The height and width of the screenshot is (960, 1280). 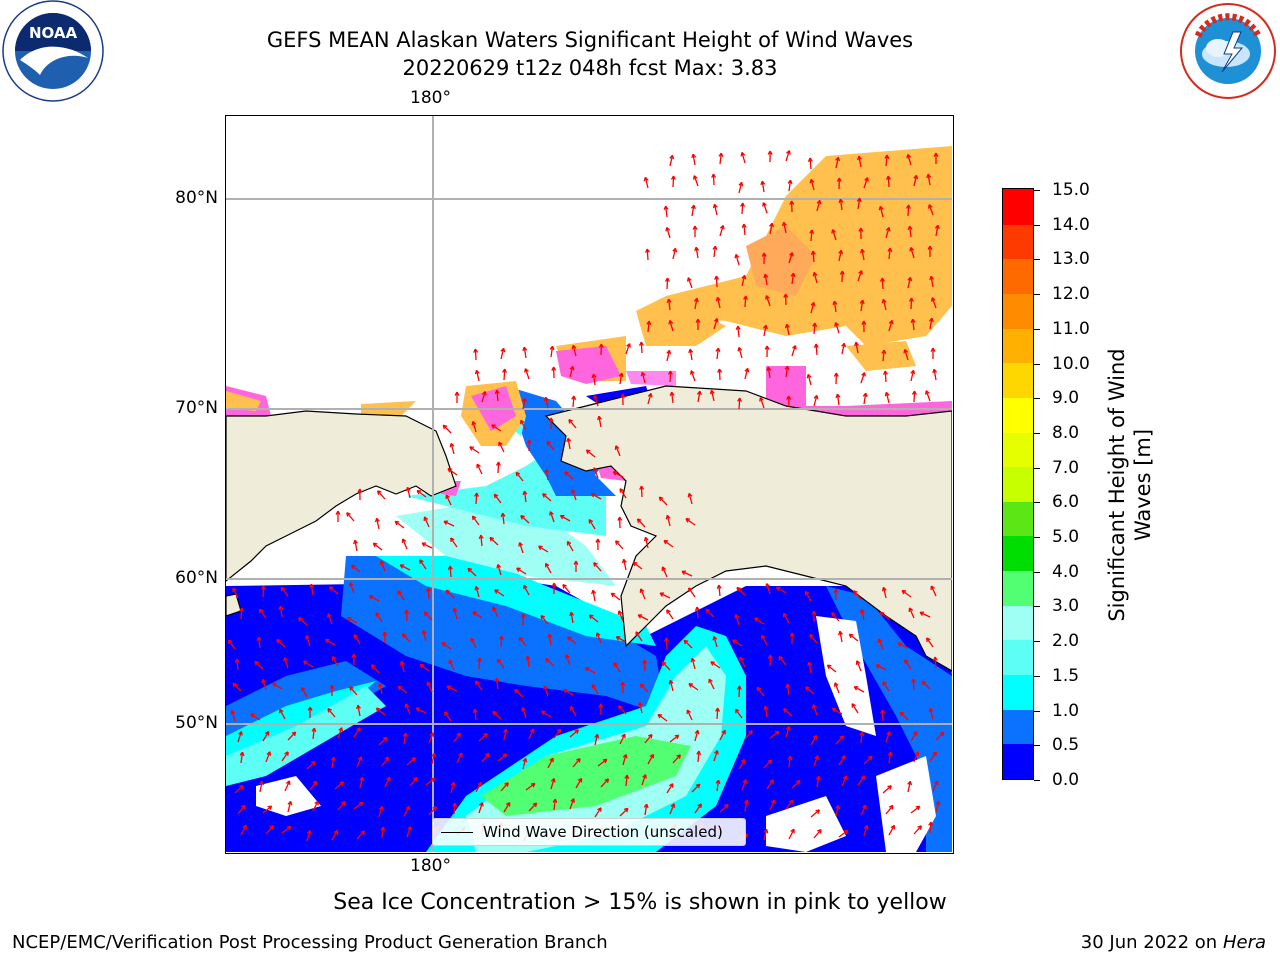 I want to click on host-name: Hera, so click(x=1244, y=942).